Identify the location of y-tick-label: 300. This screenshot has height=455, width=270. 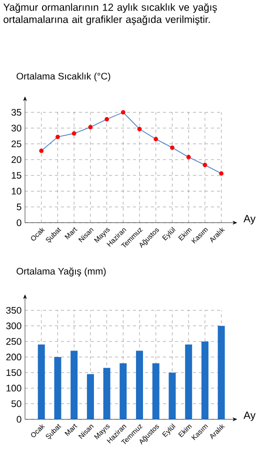
(14, 326).